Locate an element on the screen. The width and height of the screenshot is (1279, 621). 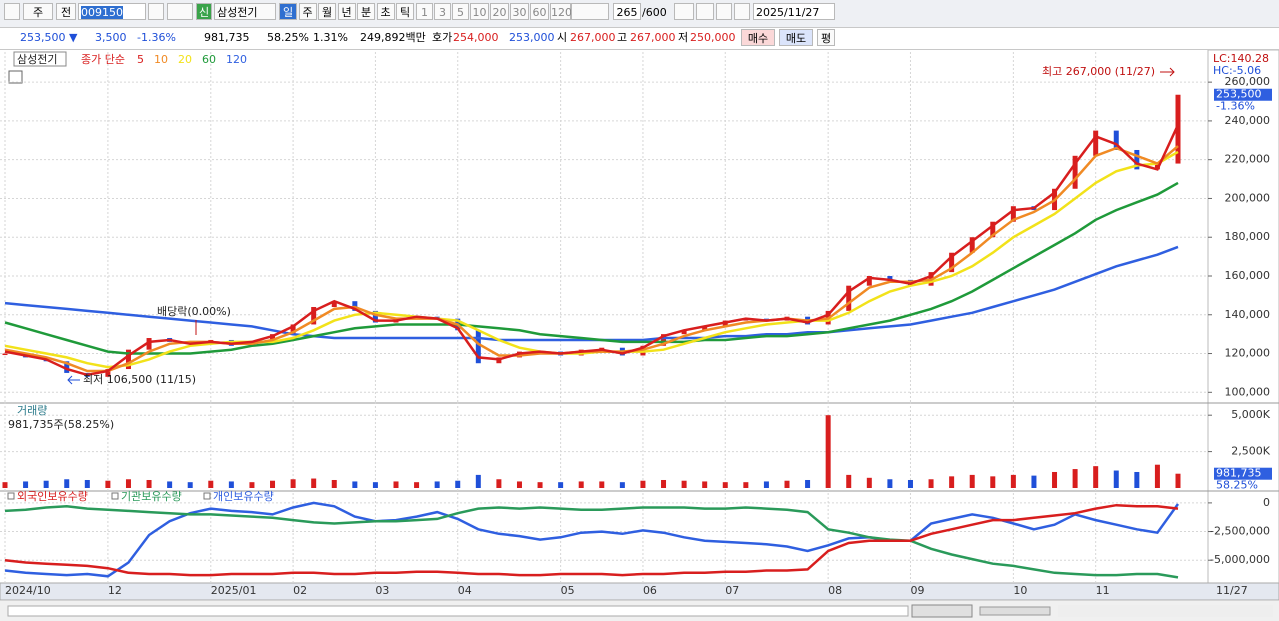
buy-button: 매수 is located at coordinates (758, 37).